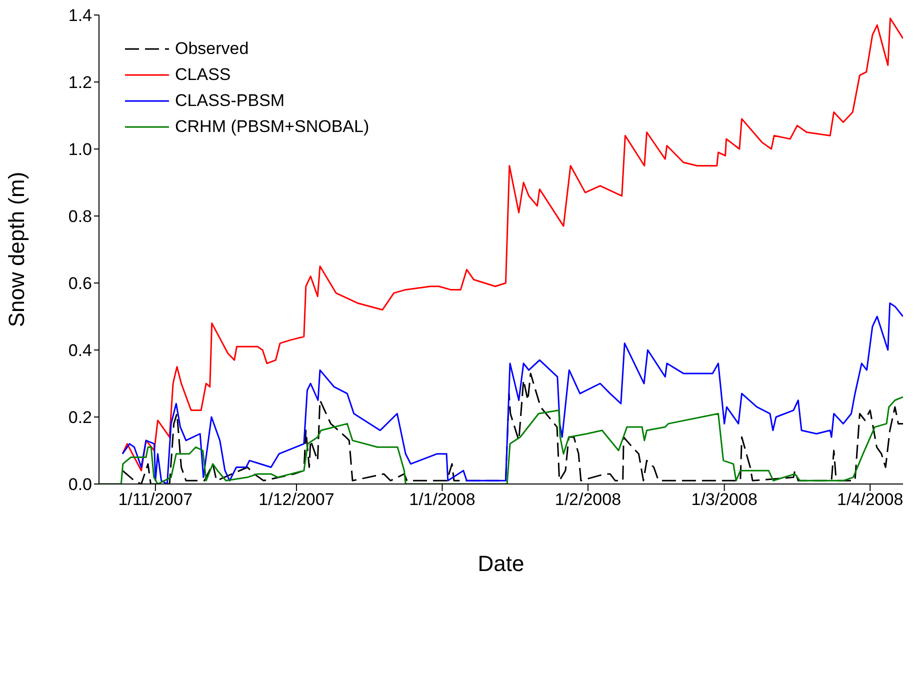  Describe the element at coordinates (80, 484) in the screenshot. I see `y-tick-label: 0.0` at that location.